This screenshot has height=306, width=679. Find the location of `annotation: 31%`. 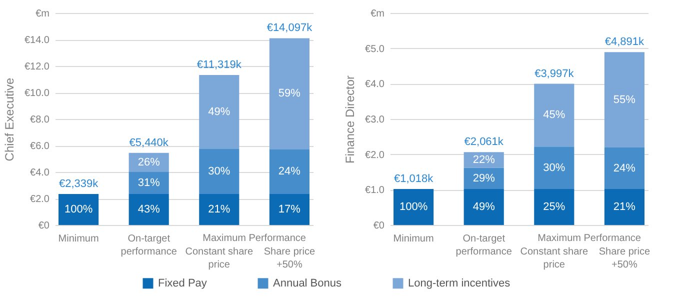

annotation: 31% is located at coordinates (149, 182).